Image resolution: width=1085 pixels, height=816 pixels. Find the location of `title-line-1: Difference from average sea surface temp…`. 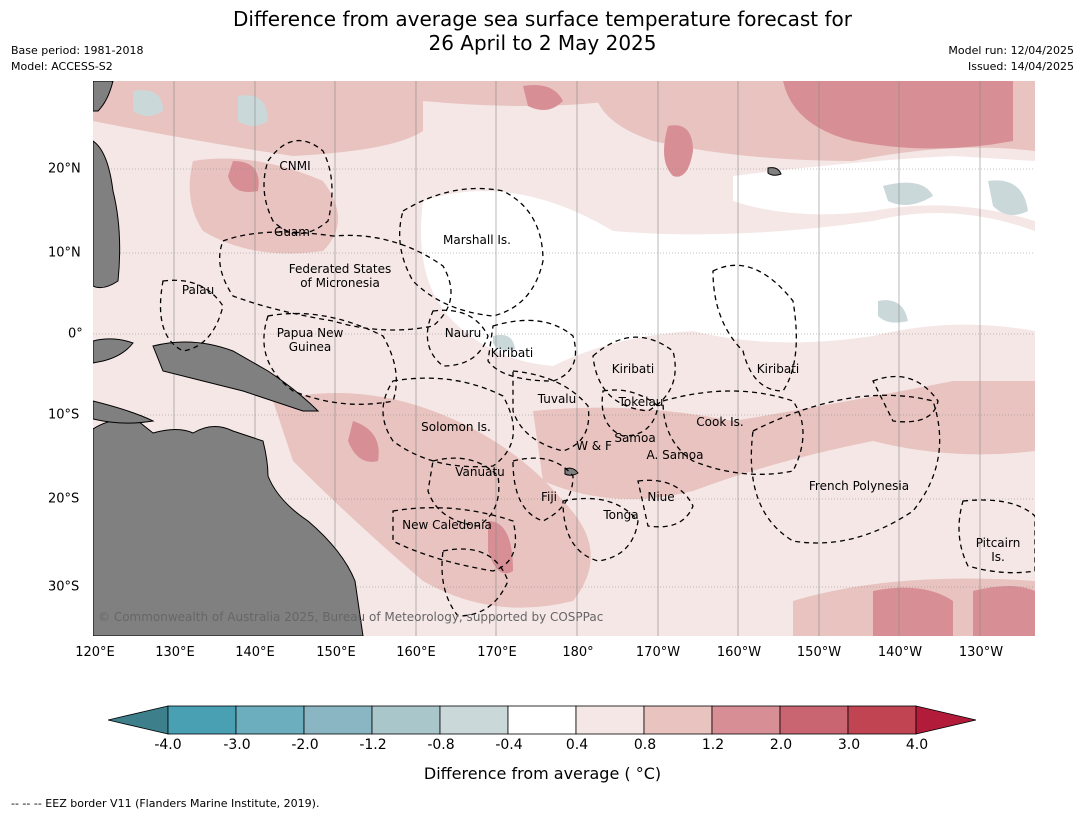

title-line-1: Difference from average sea surface temp… is located at coordinates (542, 19).